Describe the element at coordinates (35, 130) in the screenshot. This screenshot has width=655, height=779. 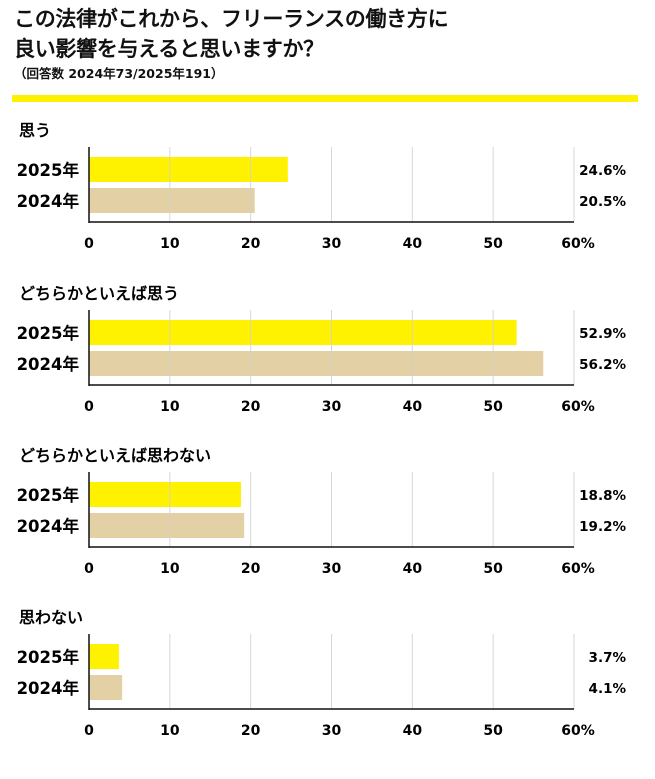
I see `panel-1-title: 思う` at that location.